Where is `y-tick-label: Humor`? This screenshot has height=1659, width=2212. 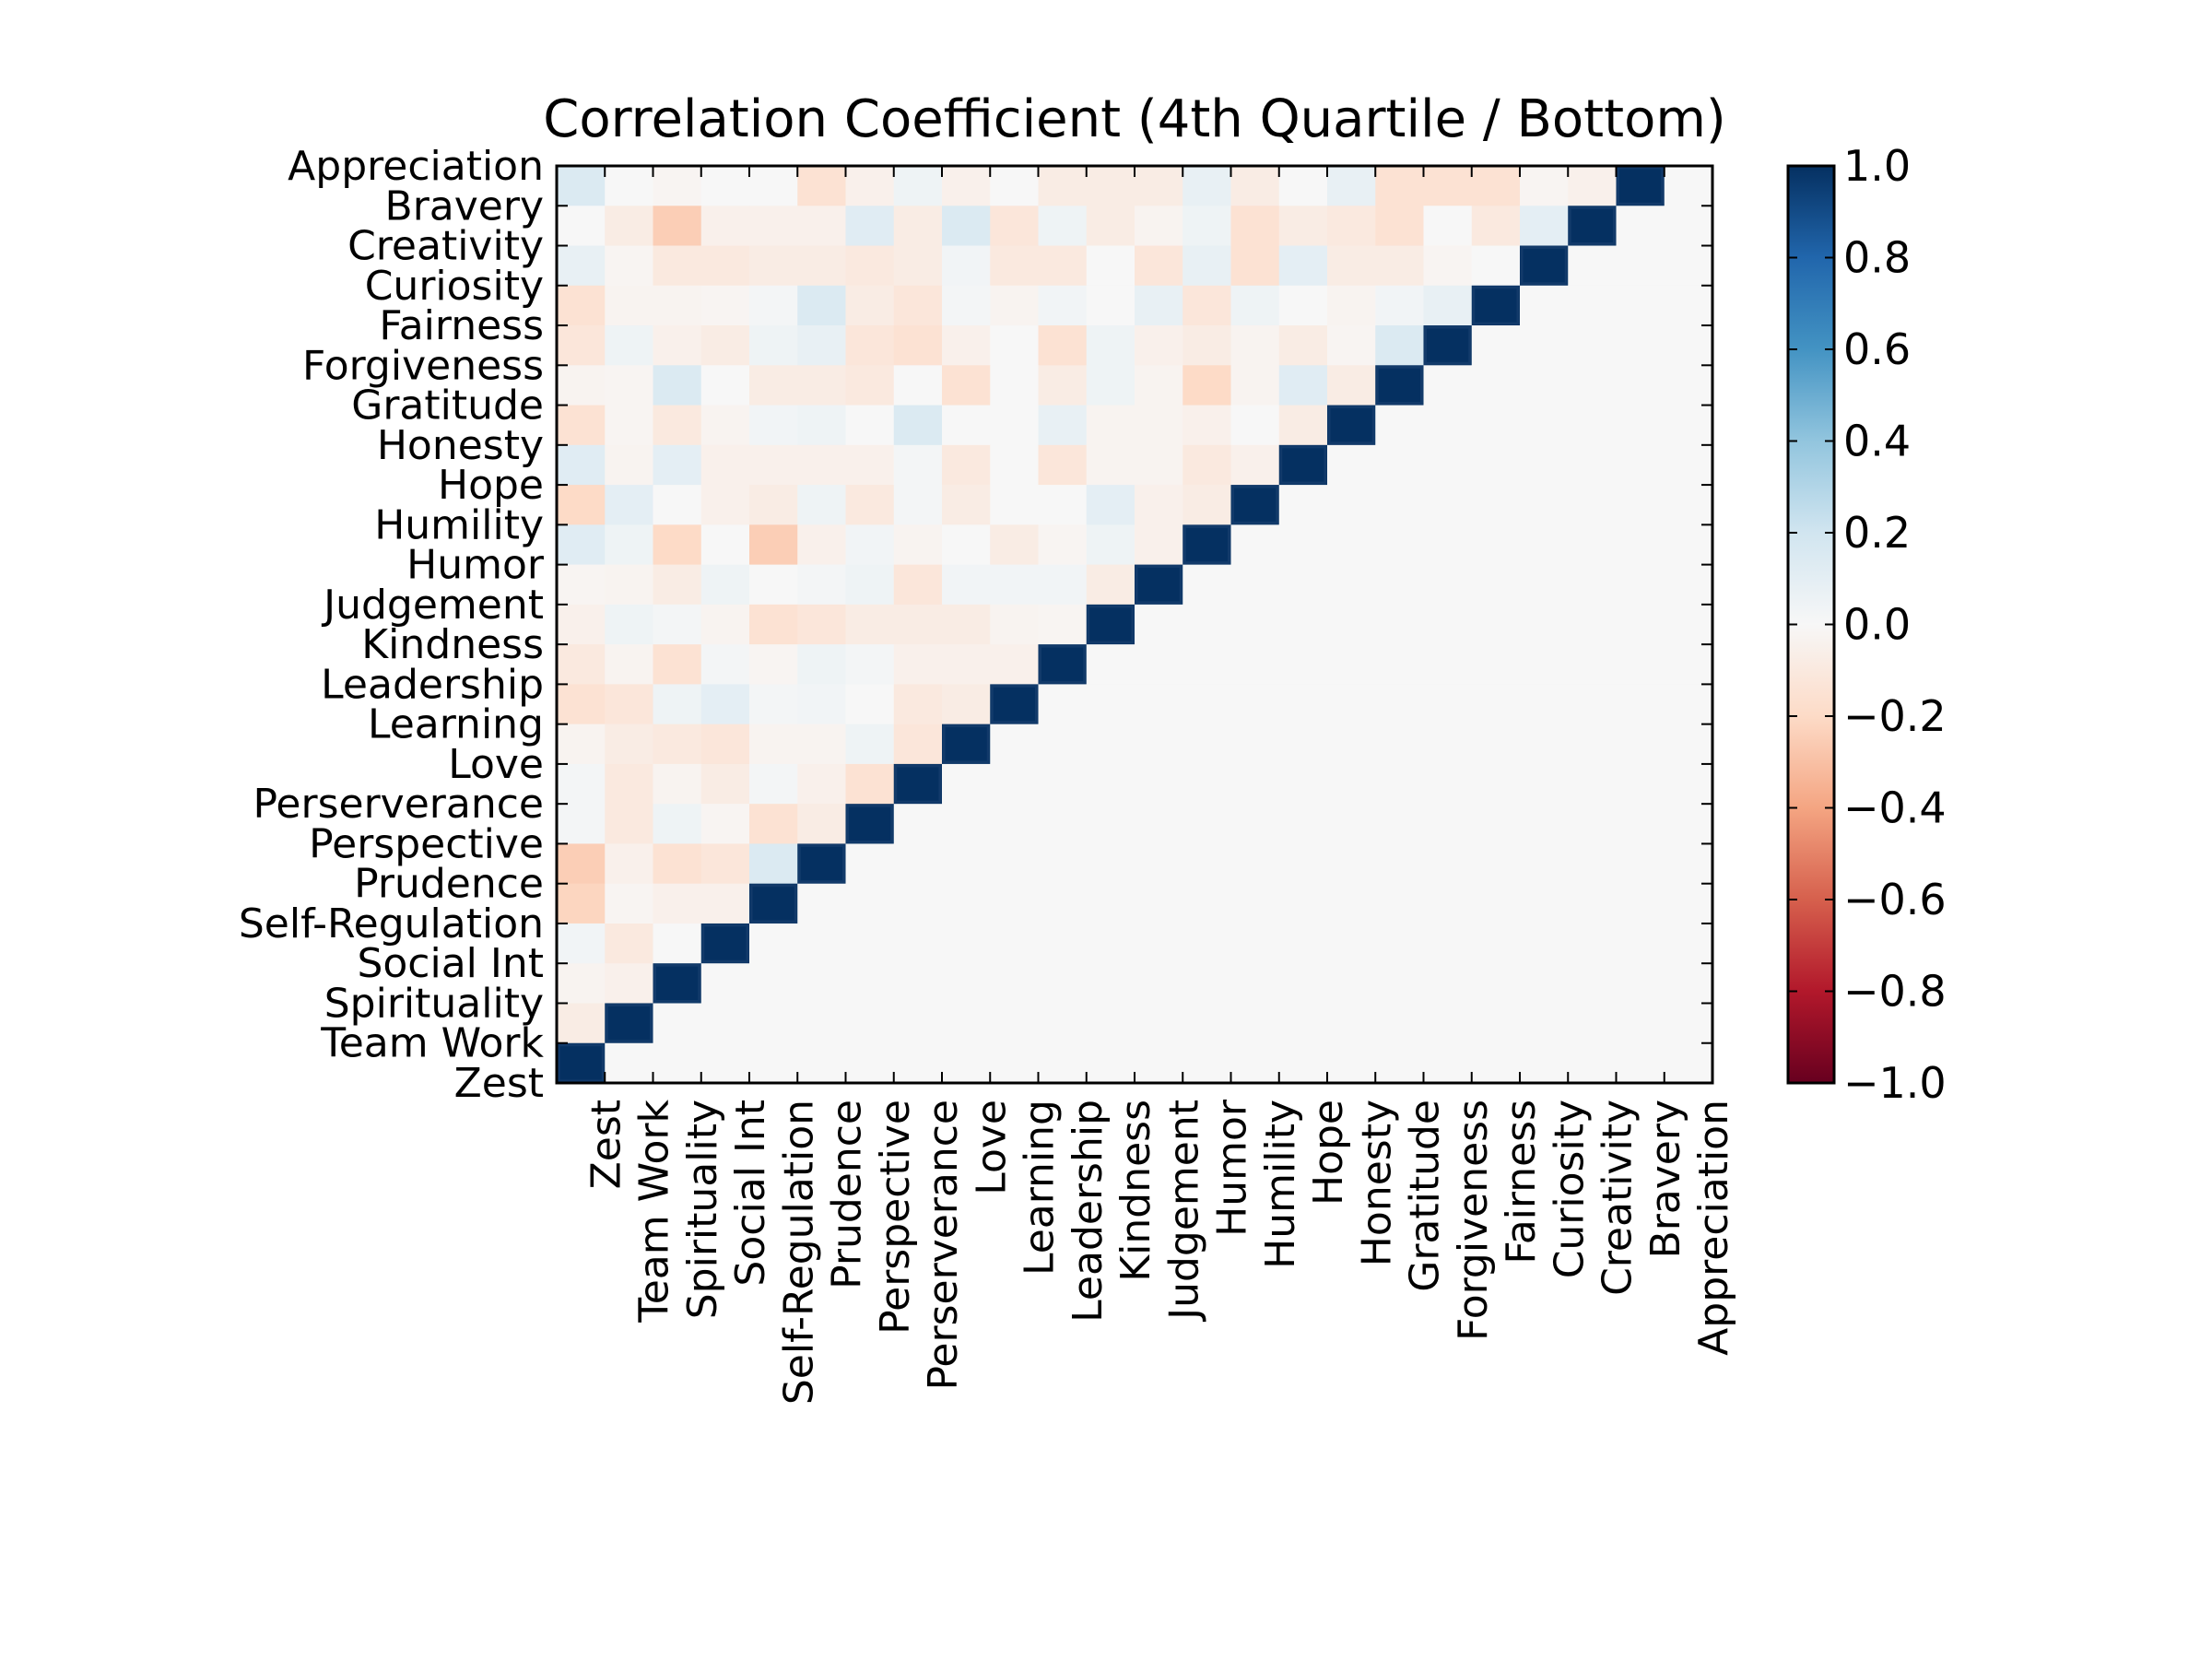
y-tick-label: Humor is located at coordinates (475, 565).